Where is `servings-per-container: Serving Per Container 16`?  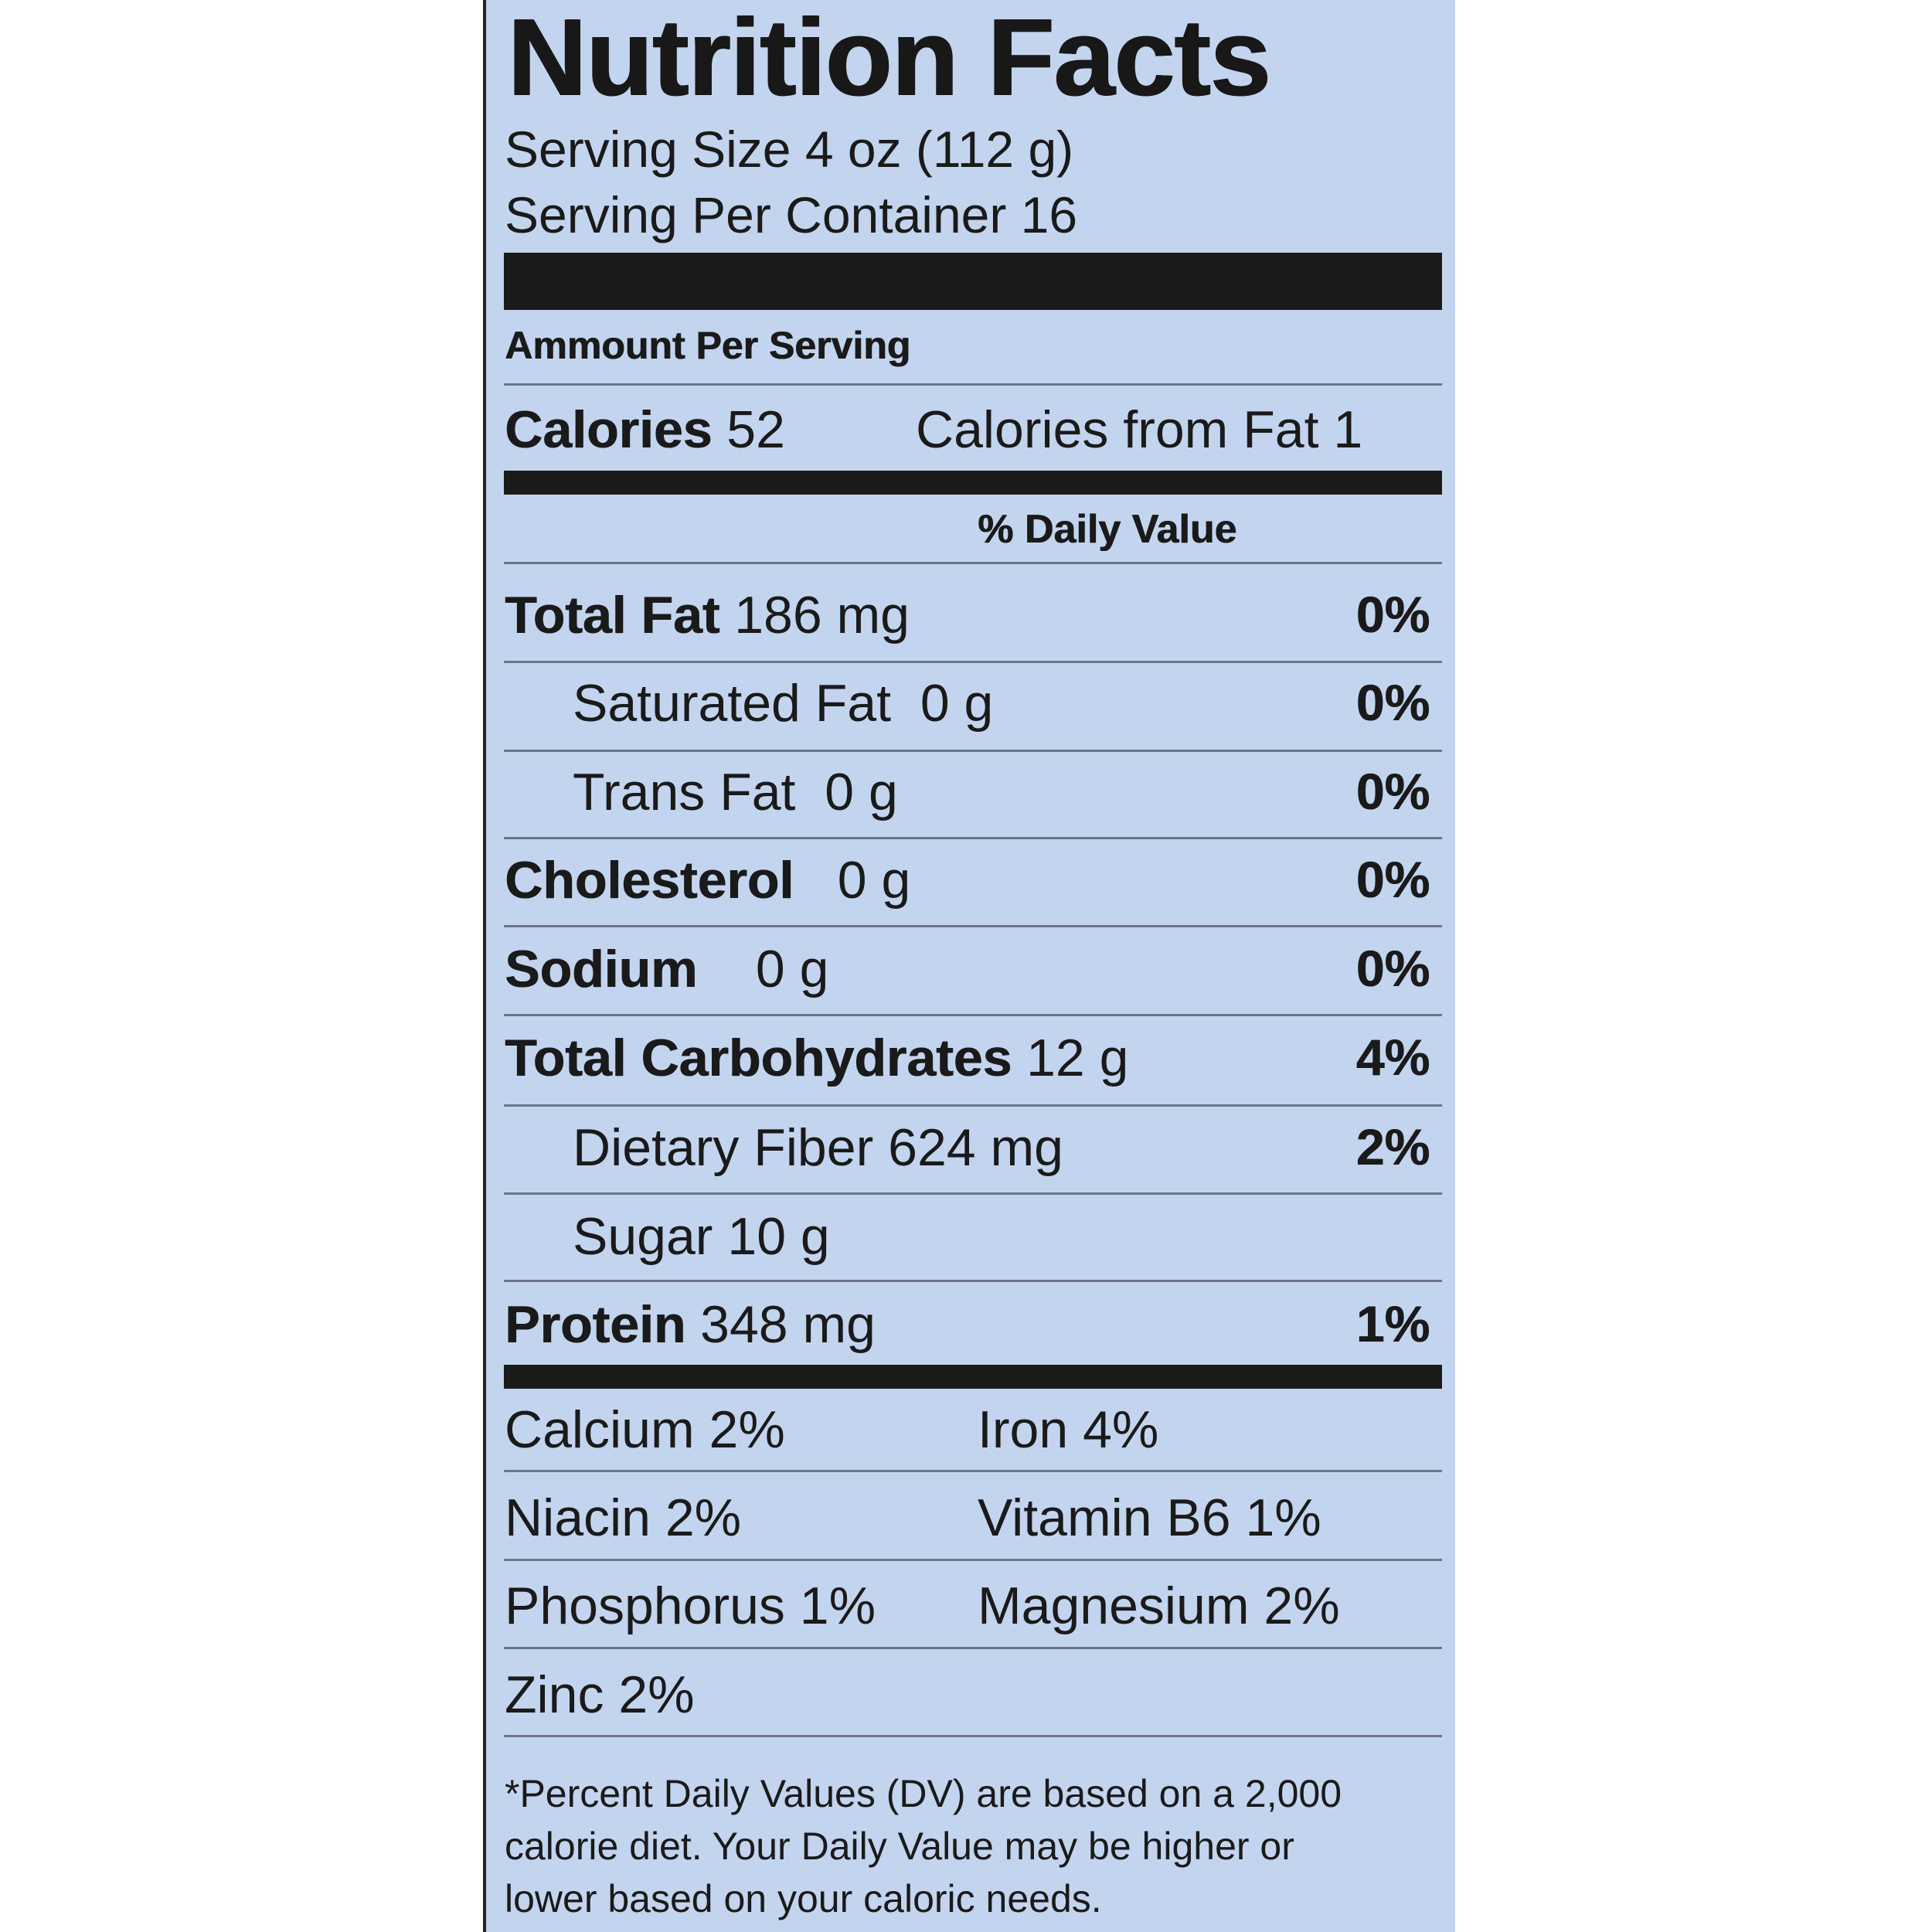
servings-per-container: Serving Per Container 16 is located at coordinates (792, 214).